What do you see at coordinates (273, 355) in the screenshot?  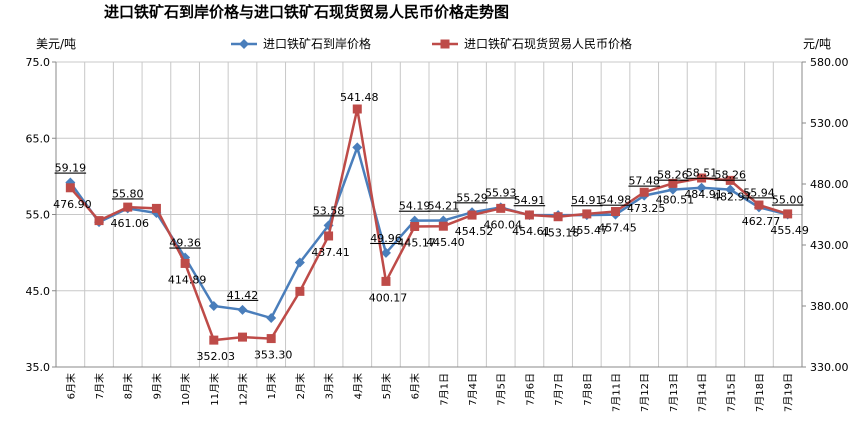 I see `data-label: 353.30` at bounding box center [273, 355].